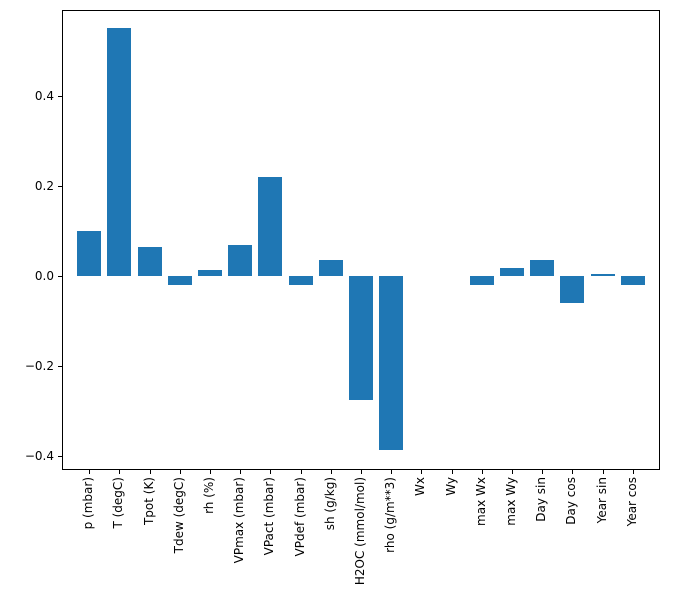 This screenshot has height=616, width=683. I want to click on x-tick-label: VPact (mbar), so click(269, 516).